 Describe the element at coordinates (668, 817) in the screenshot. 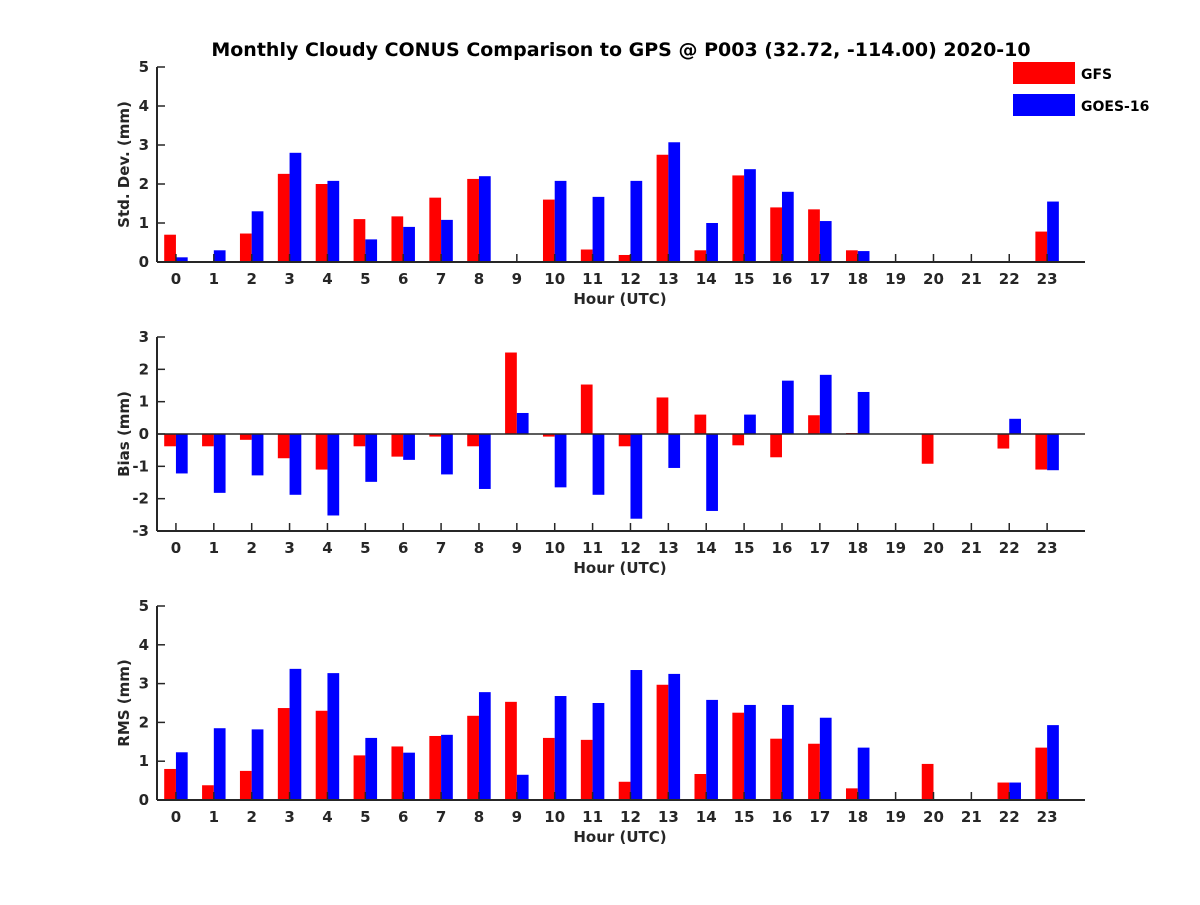

I see `x-tick-label: 13` at that location.